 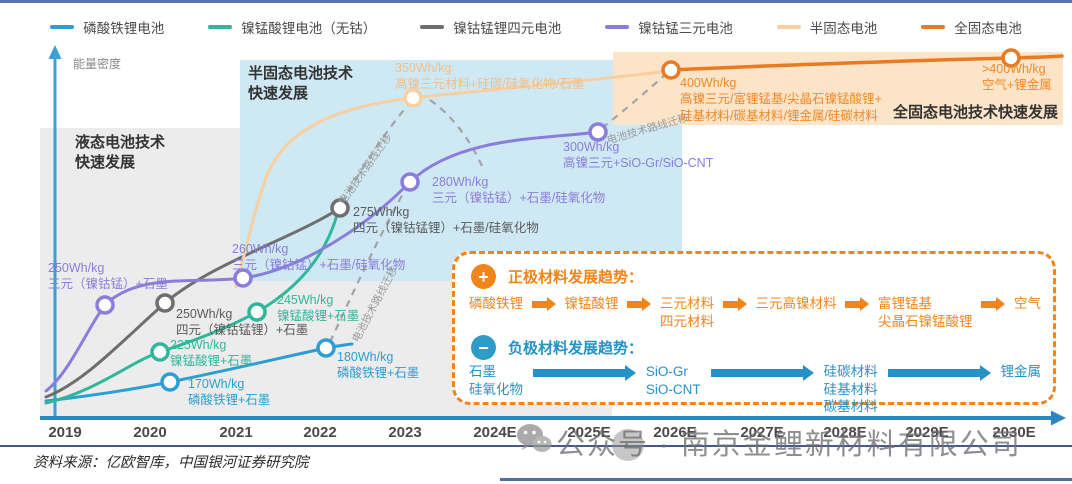 What do you see at coordinates (483, 347) in the screenshot?
I see `minus-icon: −` at bounding box center [483, 347].